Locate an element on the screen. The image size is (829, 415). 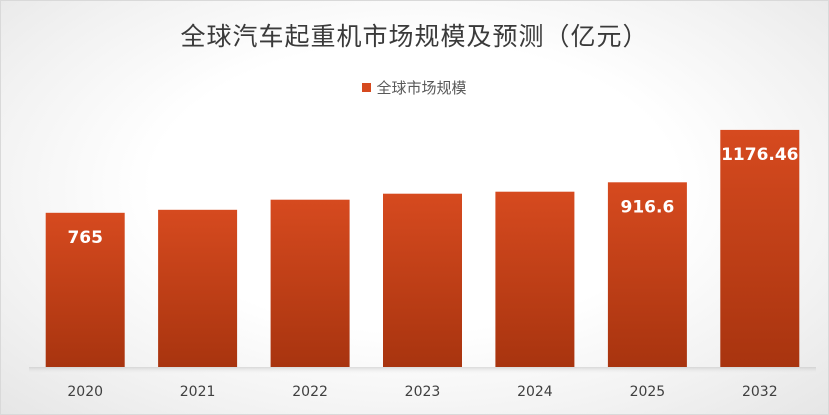
x-tick-label: 2022 is located at coordinates (310, 392).